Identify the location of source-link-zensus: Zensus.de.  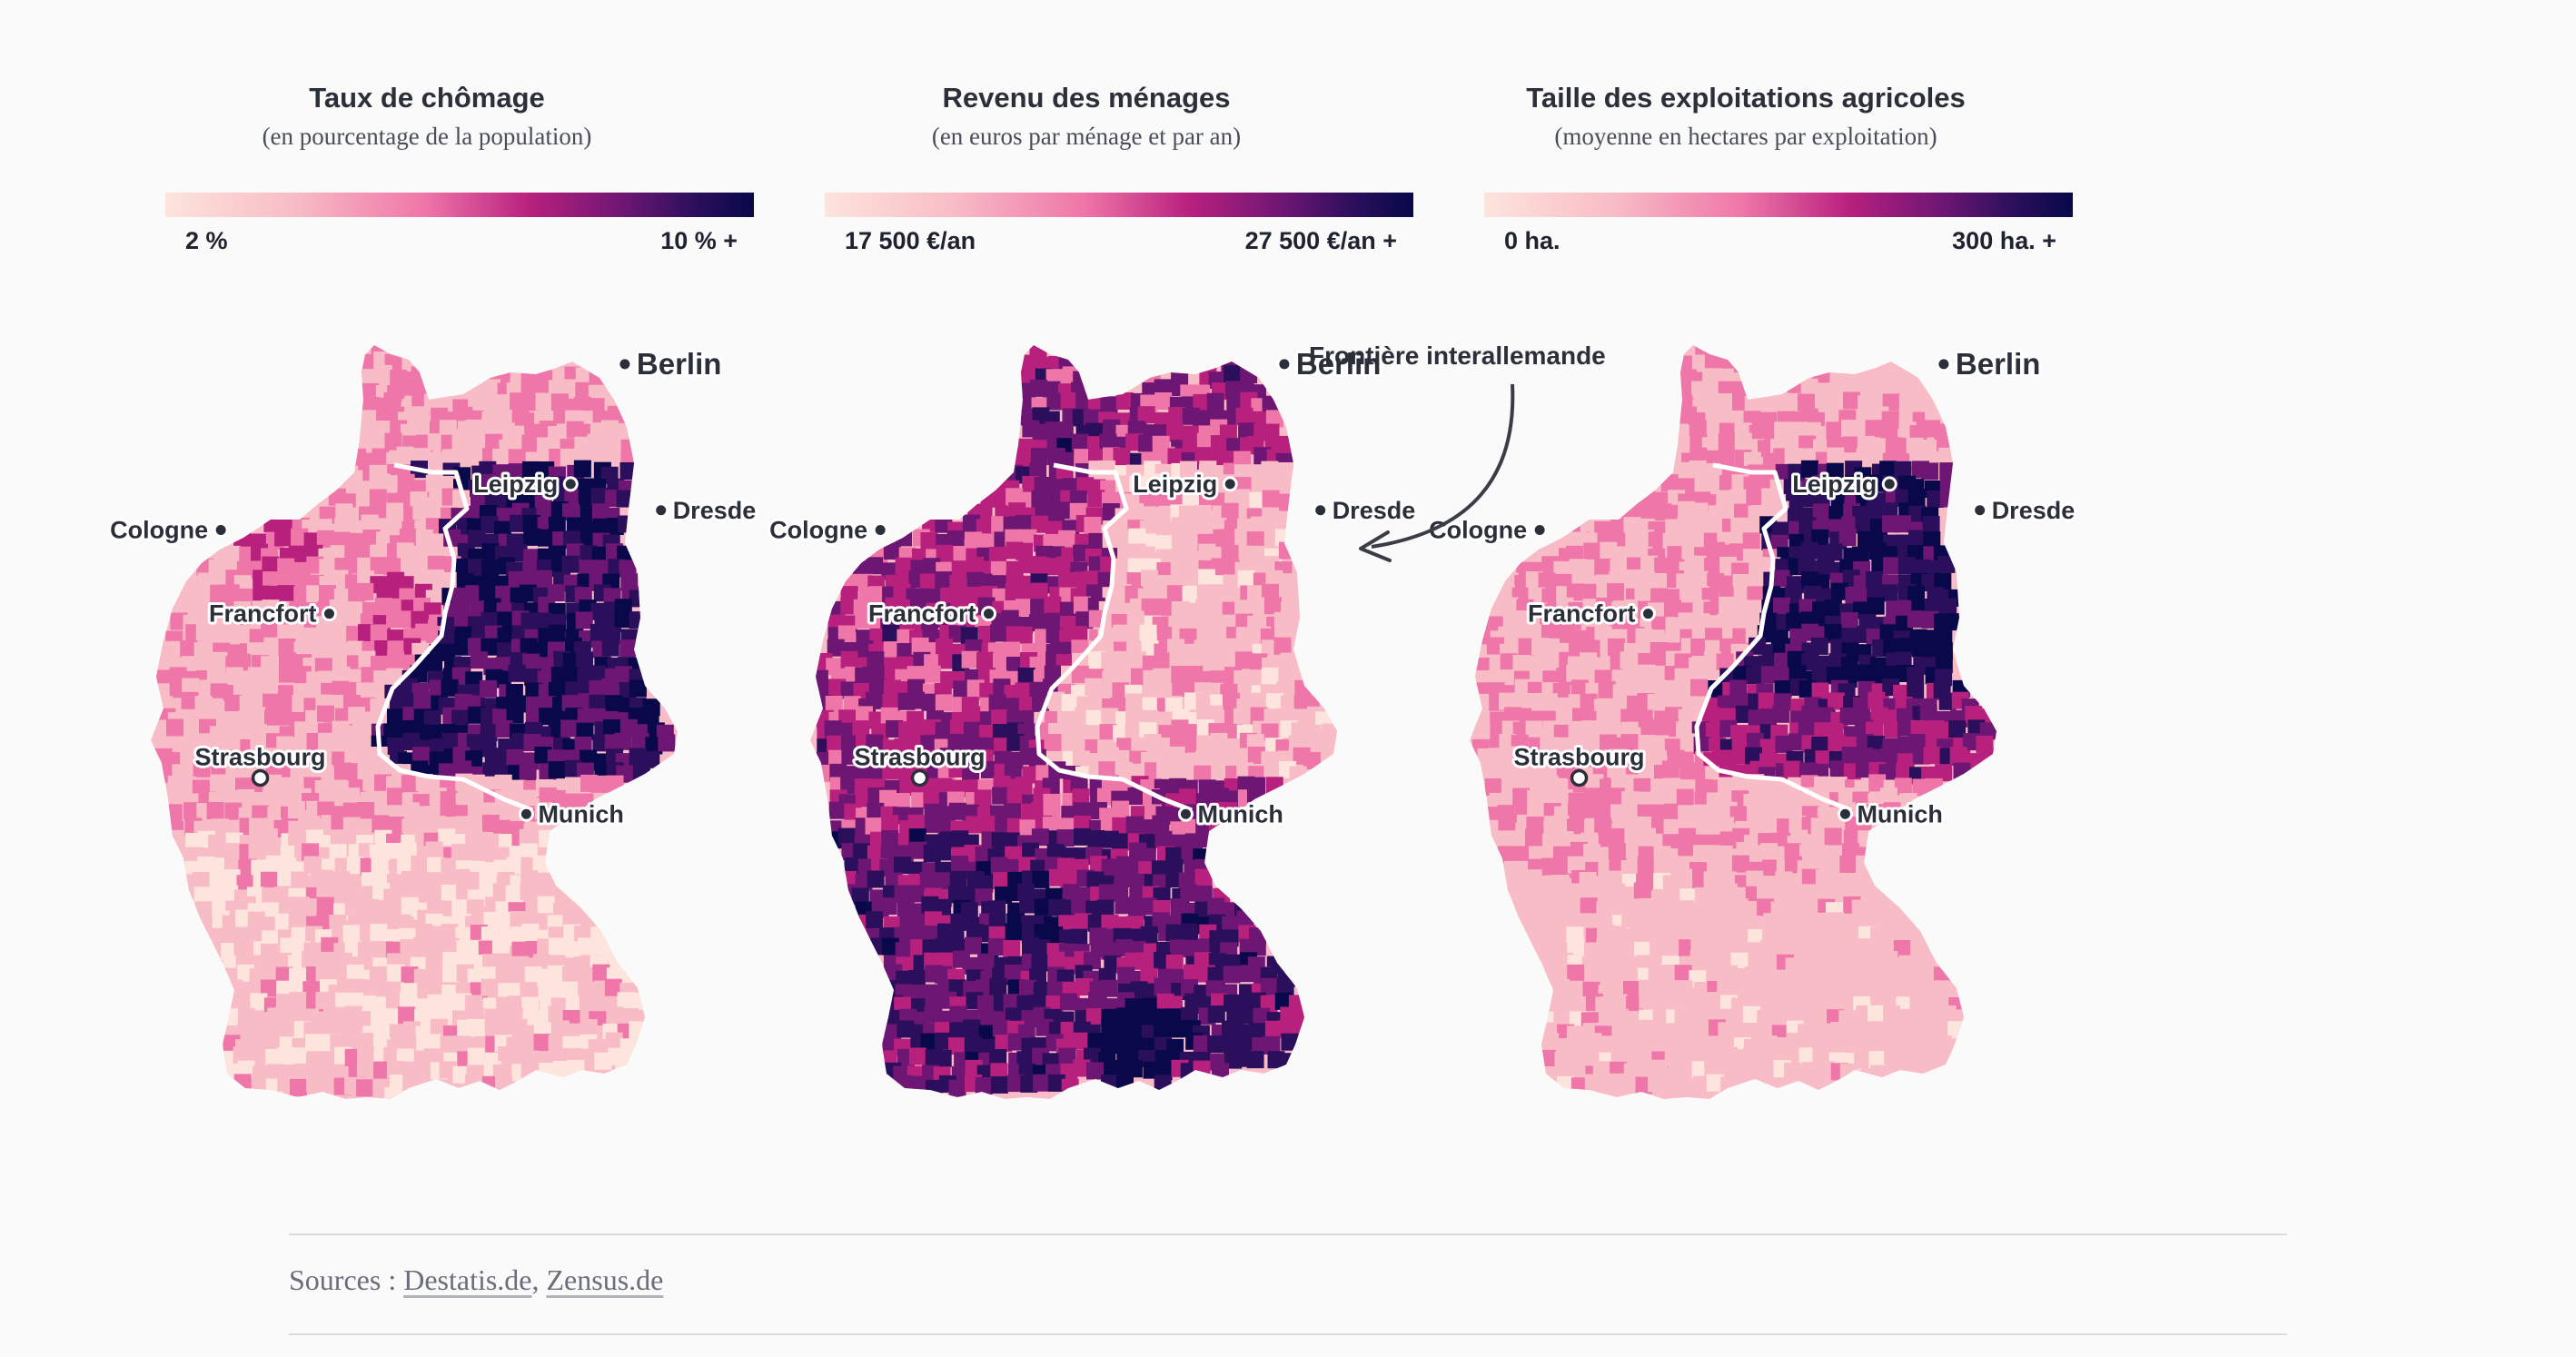
(605, 1279).